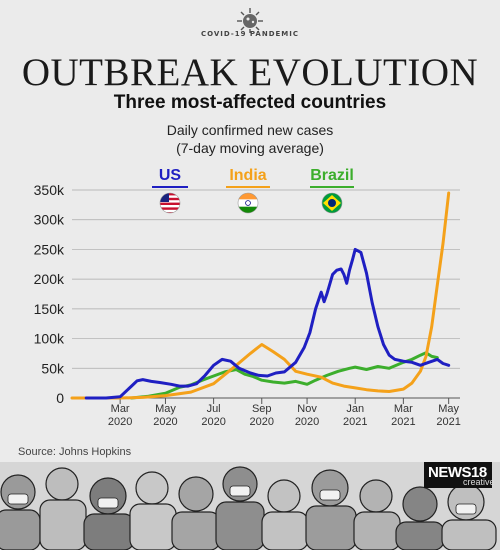 The height and width of the screenshot is (550, 500). I want to click on legend-brazil: Brazil, so click(332, 190).